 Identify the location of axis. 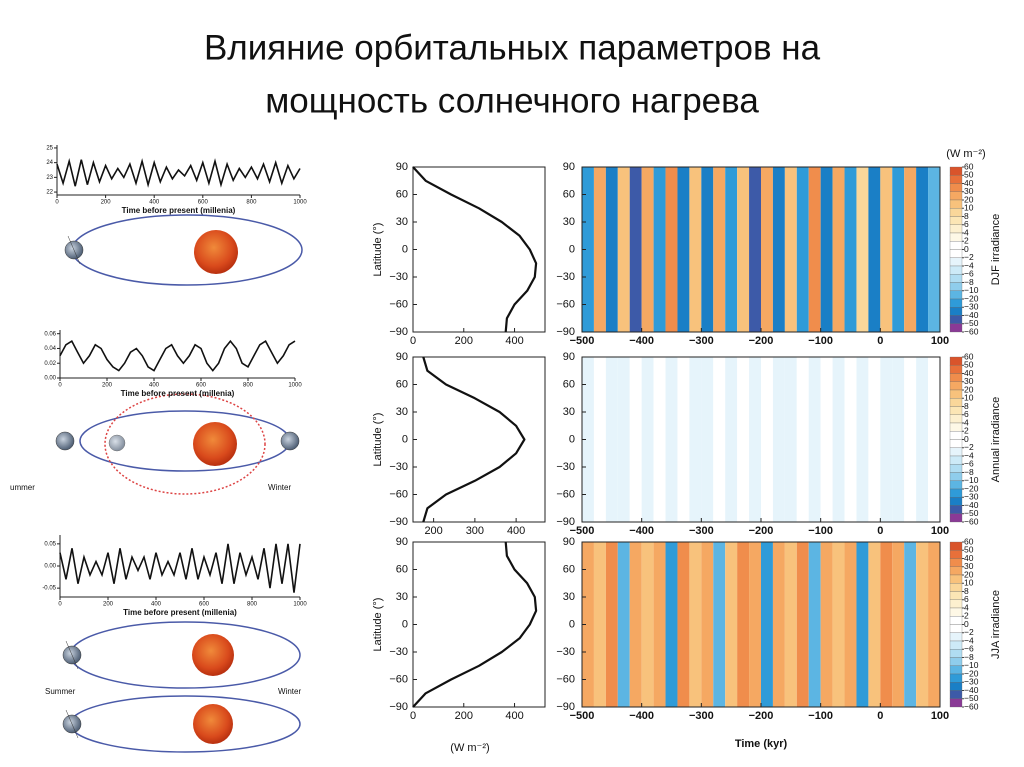
(179, 566).